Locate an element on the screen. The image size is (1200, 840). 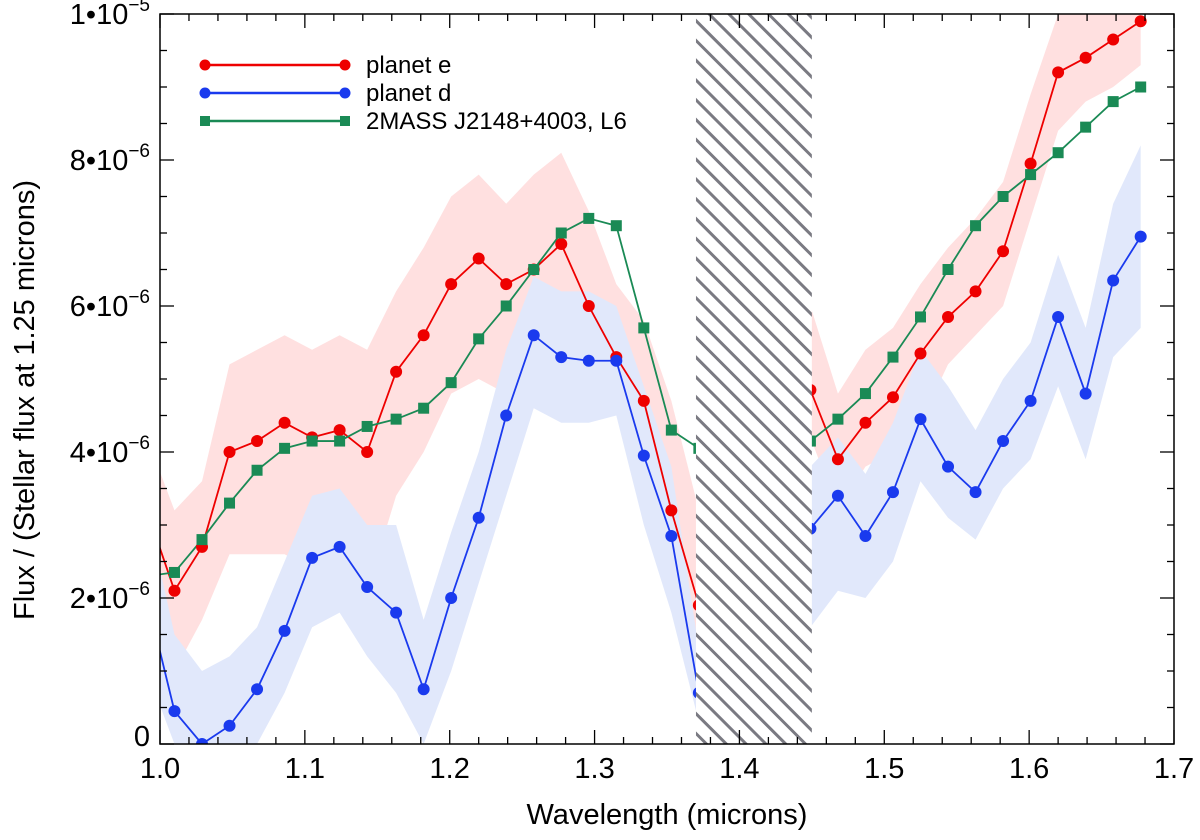
legend: planet e planet d 2MASS J2148+4003, L6 is located at coordinates (413, 93).